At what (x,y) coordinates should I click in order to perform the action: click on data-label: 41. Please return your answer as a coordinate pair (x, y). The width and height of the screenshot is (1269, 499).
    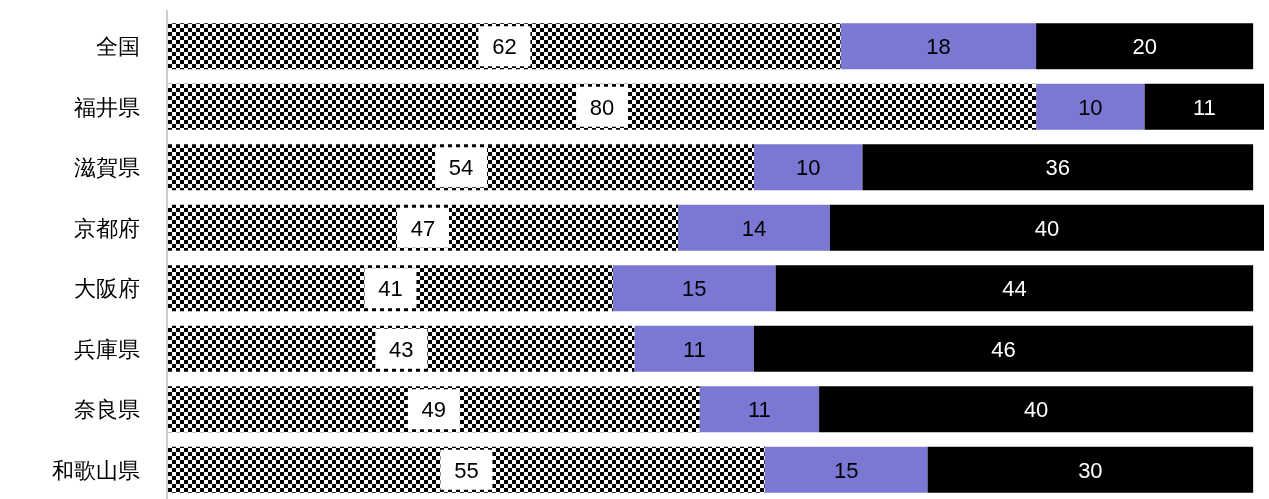
    Looking at the image, I should click on (390, 289).